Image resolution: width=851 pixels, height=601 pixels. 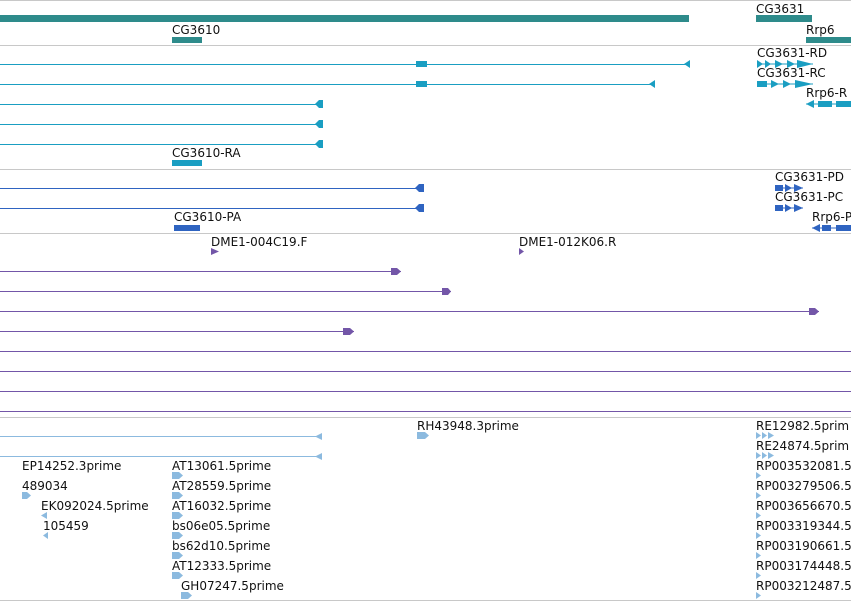 I want to click on mrna-label-cg3610-ra: CG3610-RA, so click(x=206, y=153).